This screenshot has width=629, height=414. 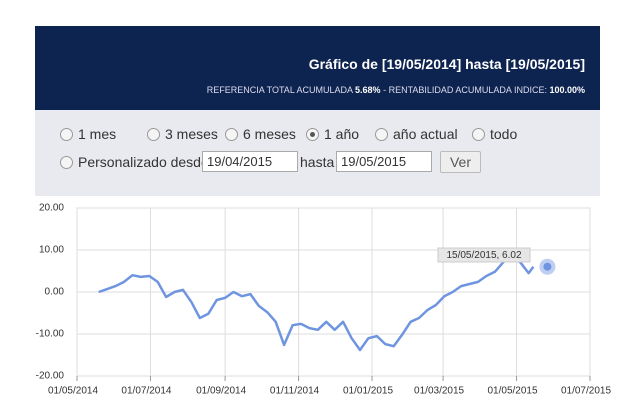 I want to click on option-label: todo, so click(x=504, y=134).